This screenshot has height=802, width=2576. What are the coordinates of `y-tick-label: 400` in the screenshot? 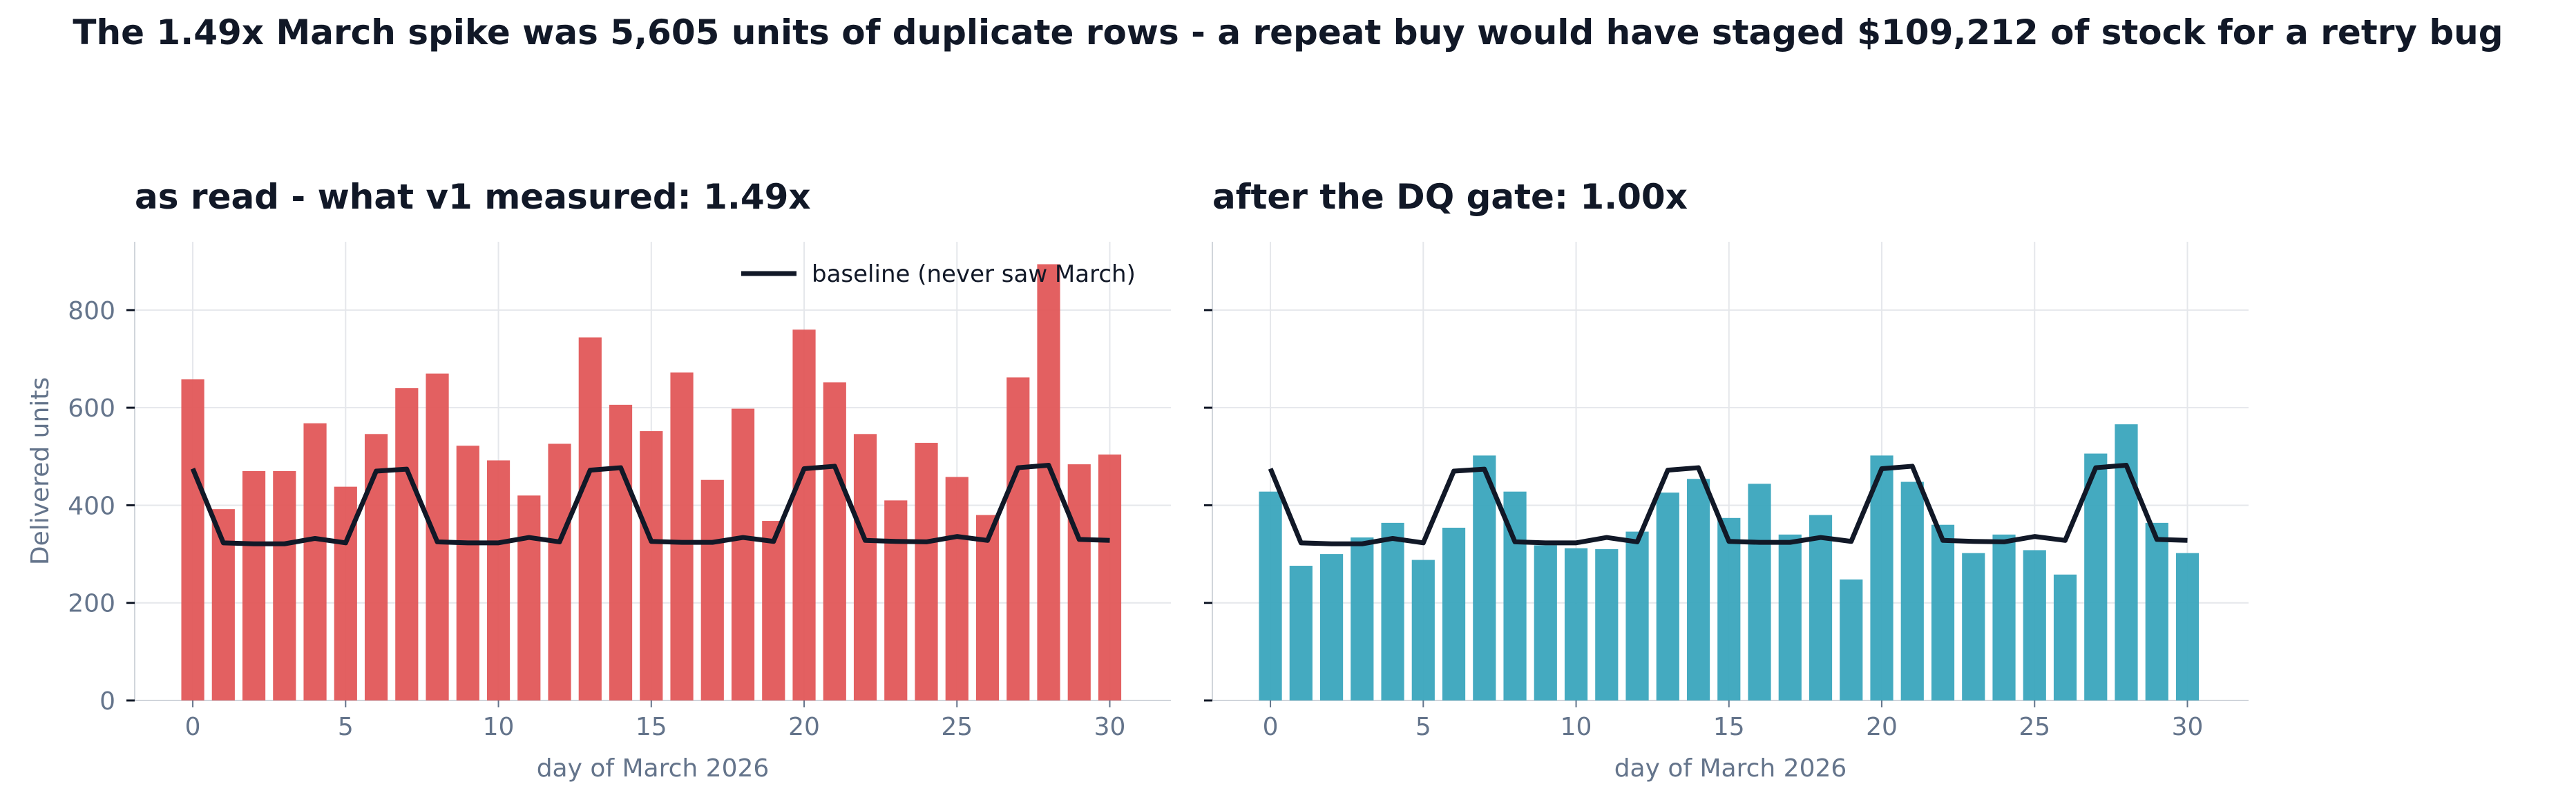 It's located at (91, 506).